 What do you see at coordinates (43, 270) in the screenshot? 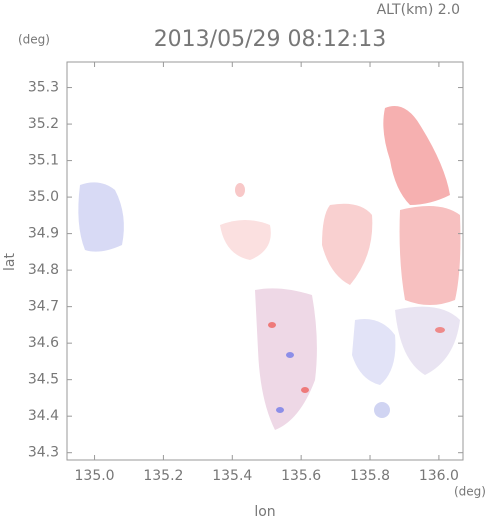
I see `y-tick-label: 34.8` at bounding box center [43, 270].